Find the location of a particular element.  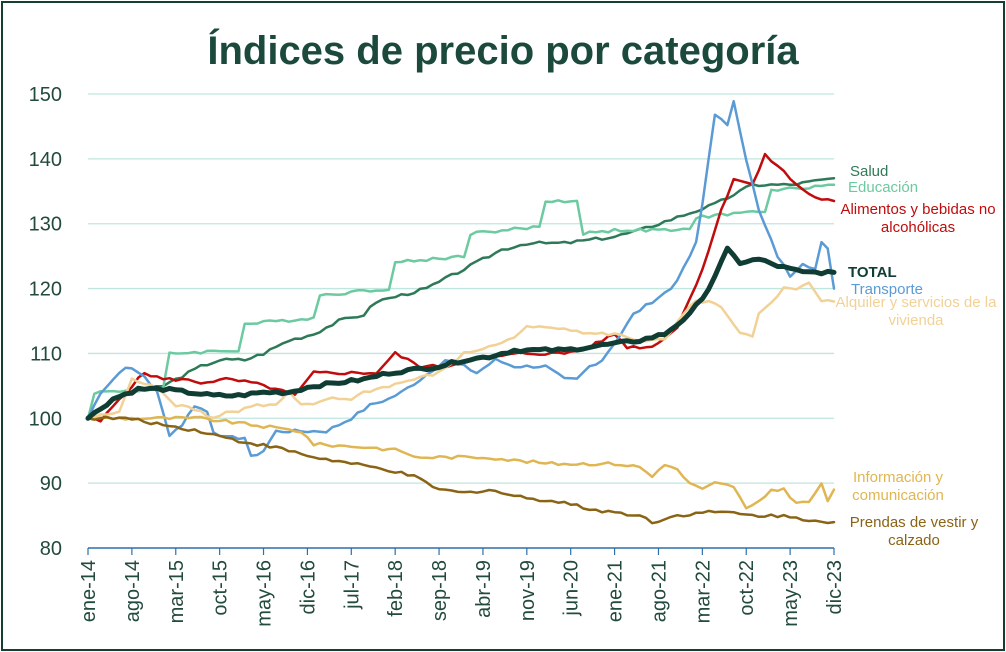

x-tick-label: feb-18 is located at coordinates (396, 588).